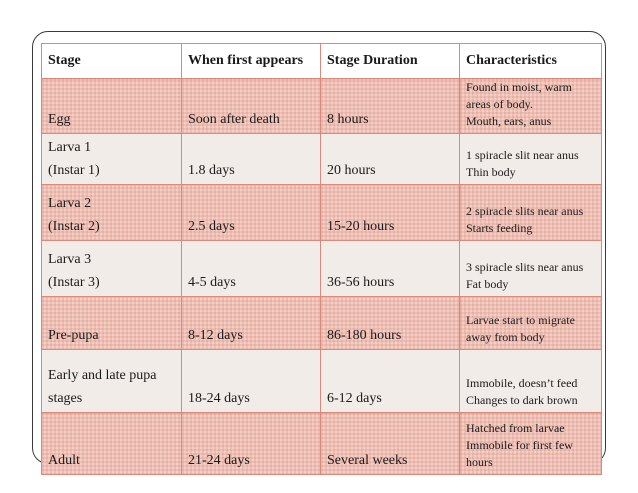 The image size is (638, 493). What do you see at coordinates (251, 268) in the screenshot?
I see `appears-cell: 4-5 days` at bounding box center [251, 268].